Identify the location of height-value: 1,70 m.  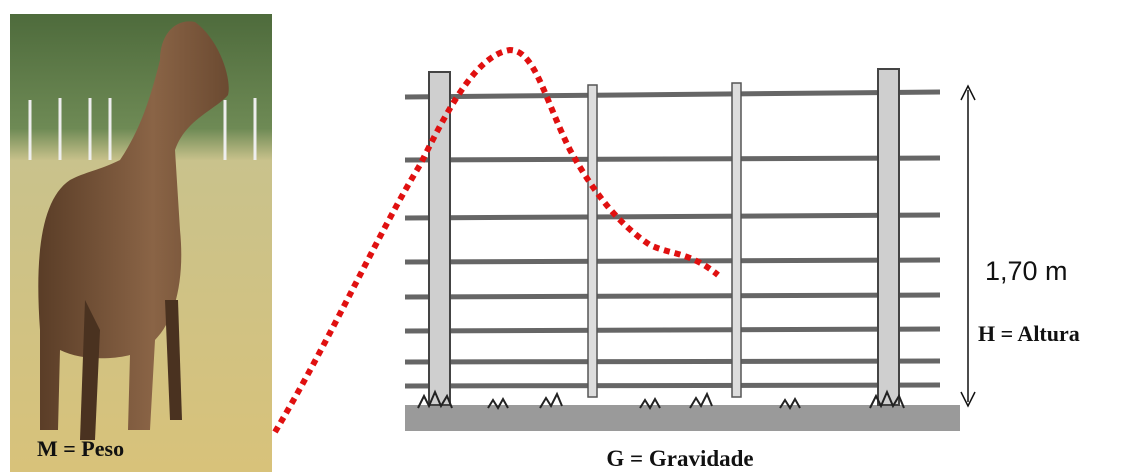
(1026, 271).